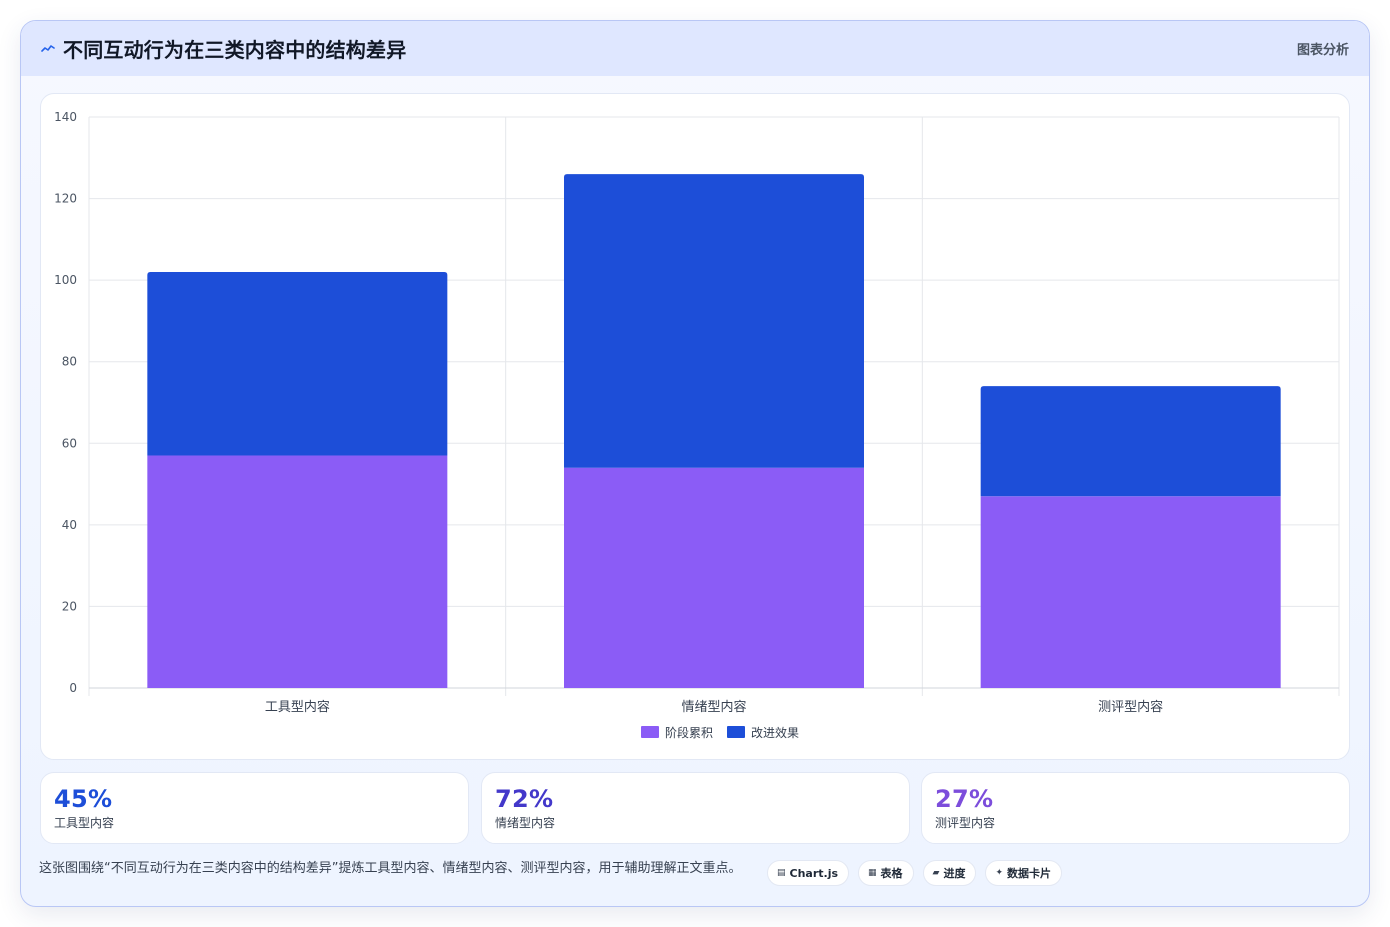 The width and height of the screenshot is (1390, 927). Describe the element at coordinates (814, 873) in the screenshot. I see `pill-label: Chart.js` at that location.